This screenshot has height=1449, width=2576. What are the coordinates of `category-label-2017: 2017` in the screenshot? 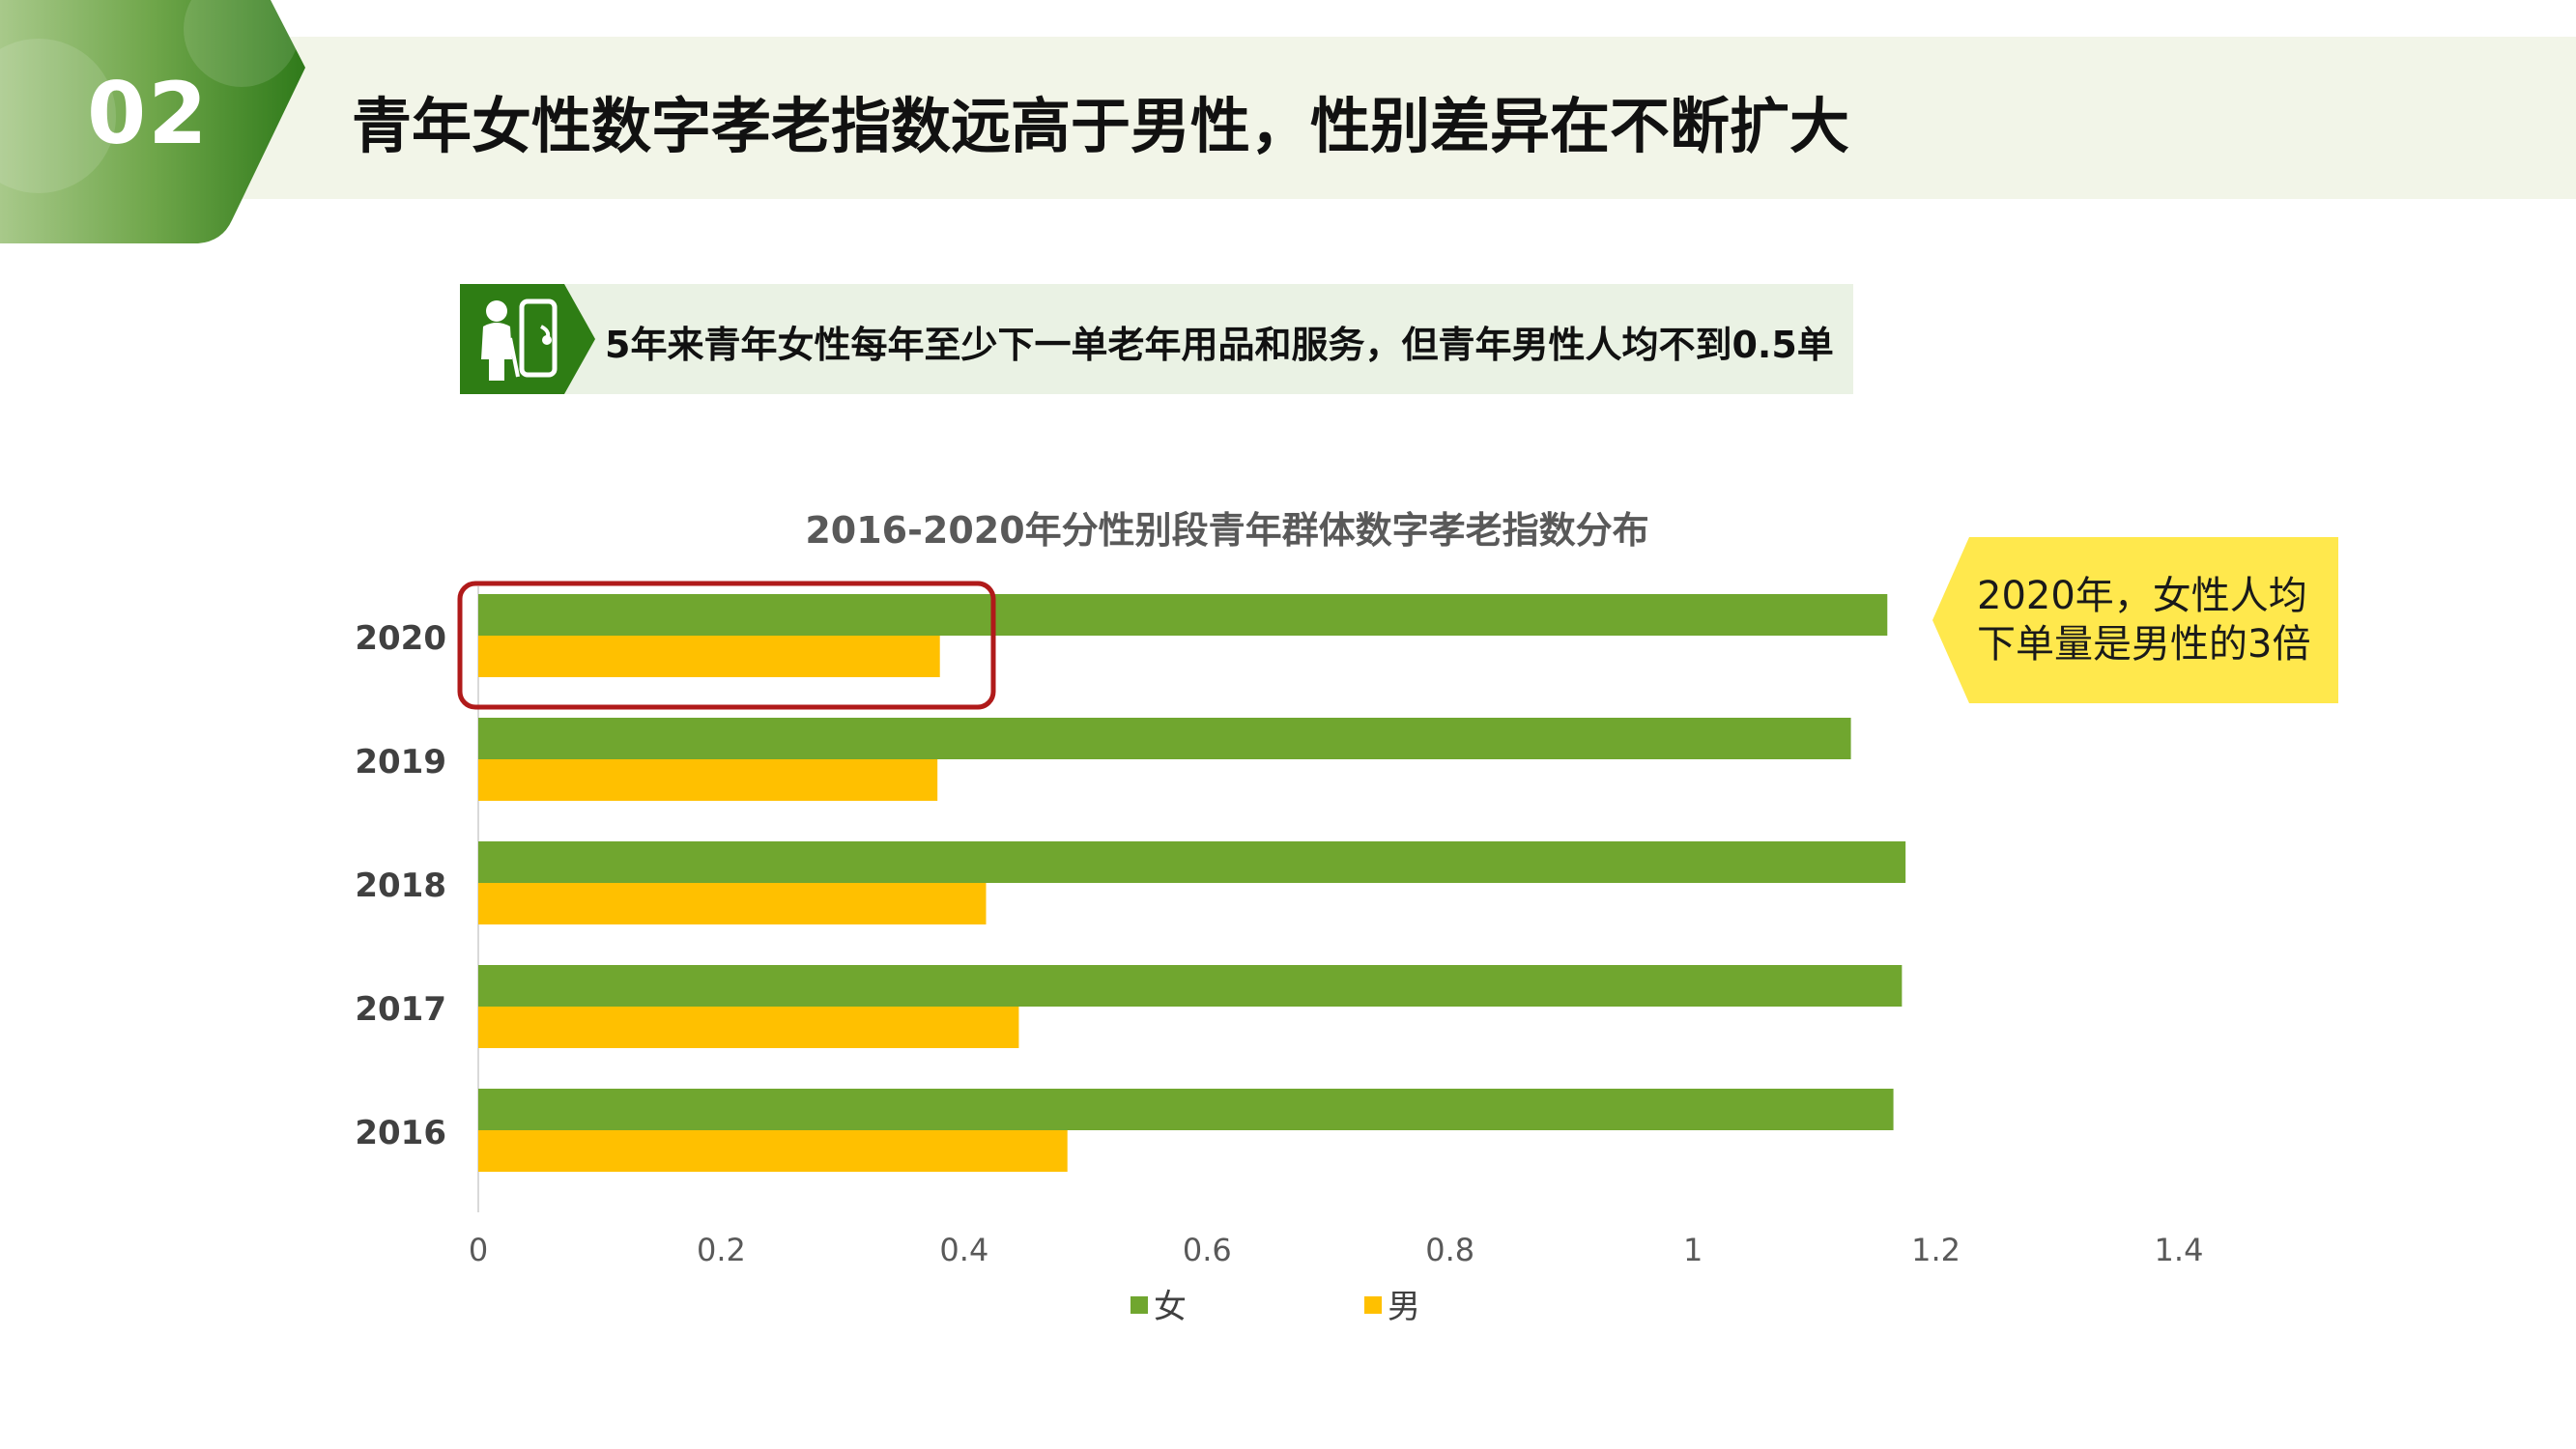 It's located at (401, 1009).